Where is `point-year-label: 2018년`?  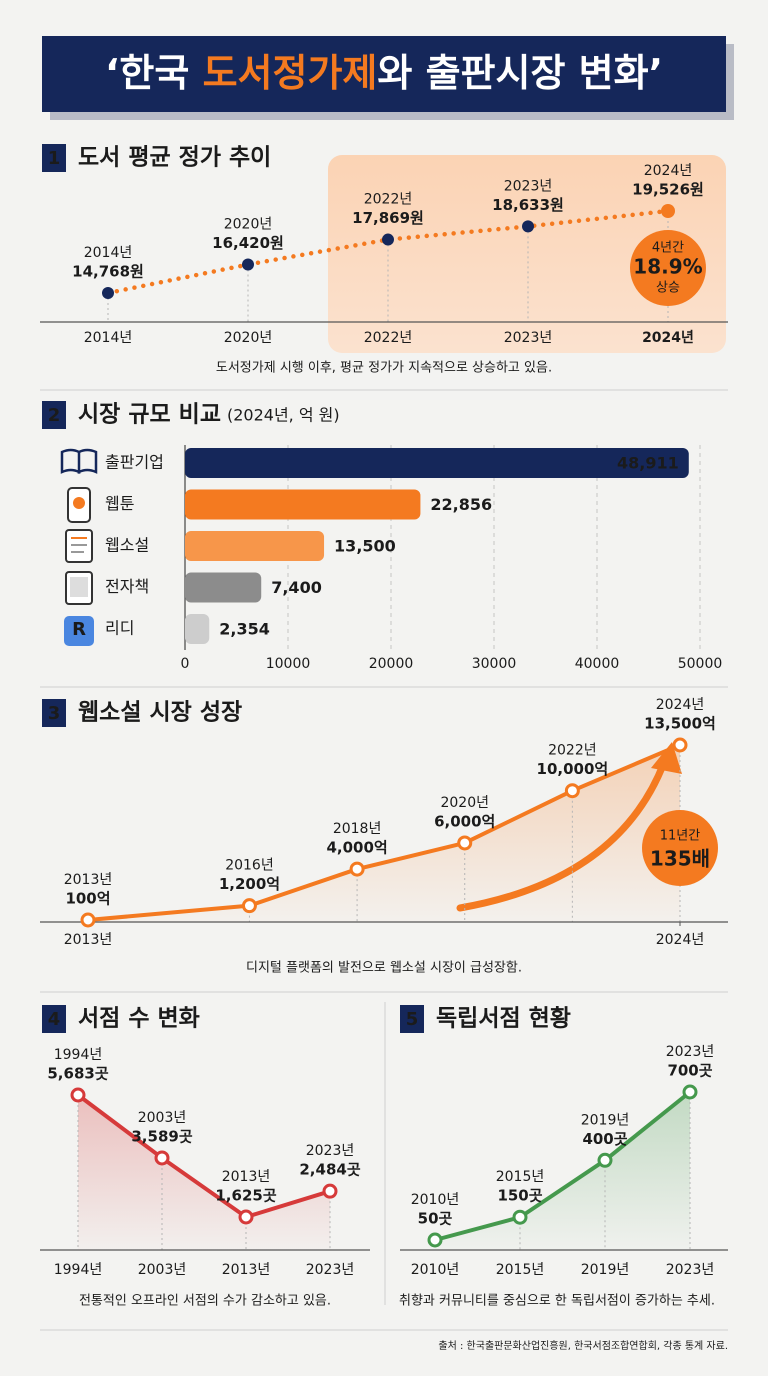 point-year-label: 2018년 is located at coordinates (357, 829).